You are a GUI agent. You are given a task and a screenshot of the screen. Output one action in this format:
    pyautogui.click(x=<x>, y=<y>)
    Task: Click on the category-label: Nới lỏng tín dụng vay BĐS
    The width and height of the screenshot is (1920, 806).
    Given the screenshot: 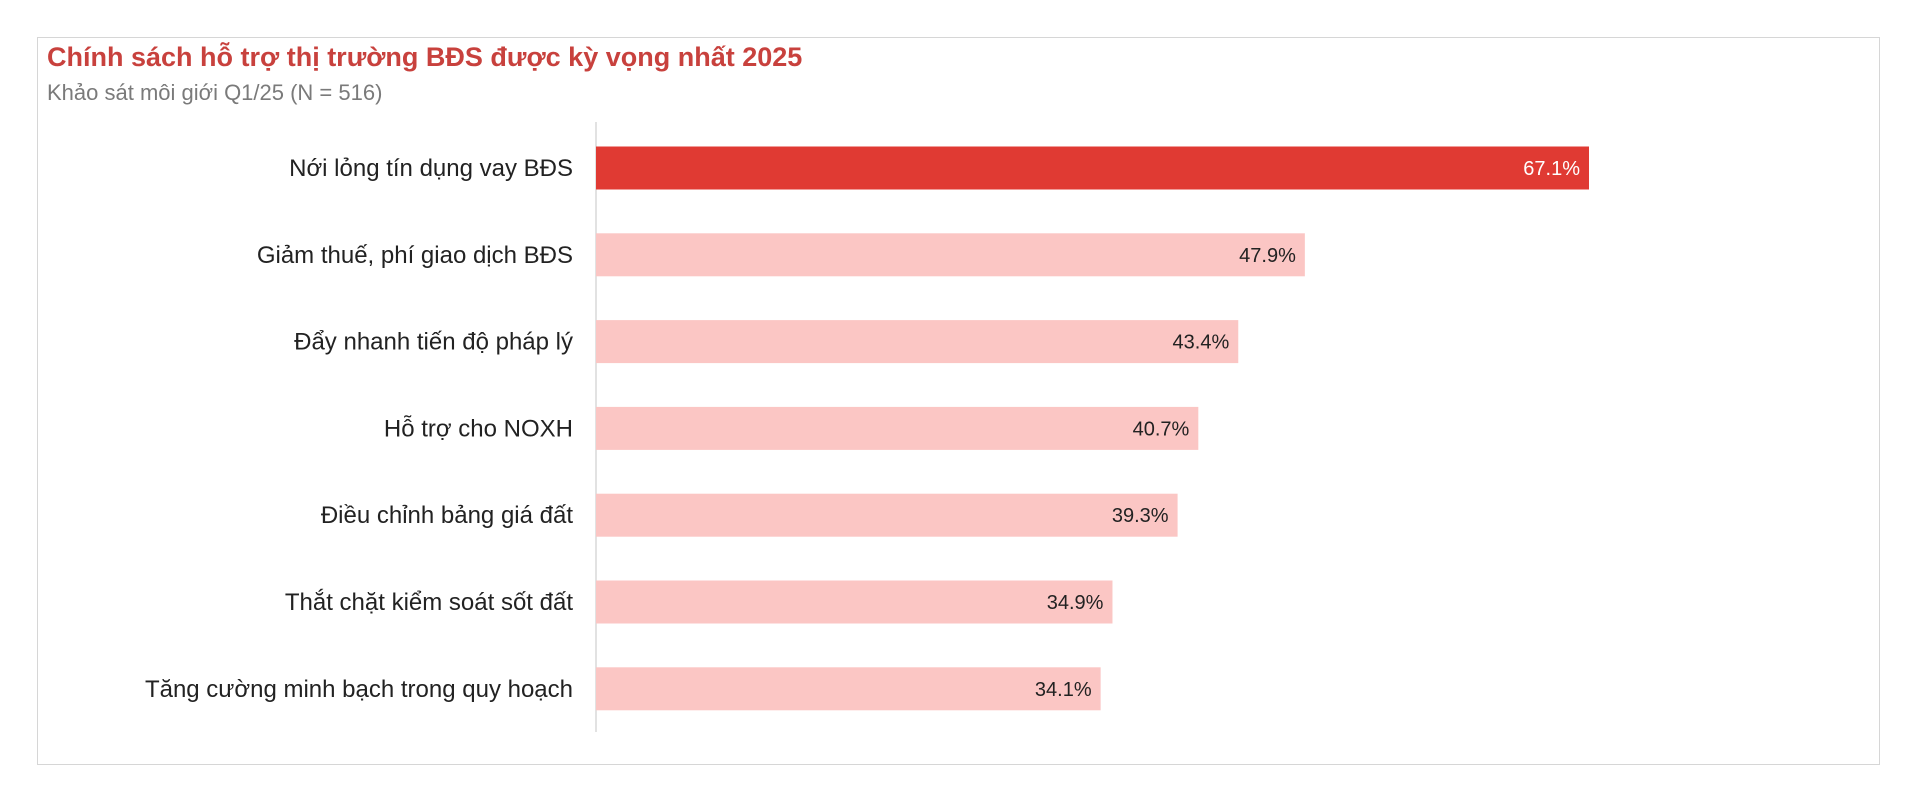 What is the action you would take?
    pyautogui.click(x=431, y=168)
    